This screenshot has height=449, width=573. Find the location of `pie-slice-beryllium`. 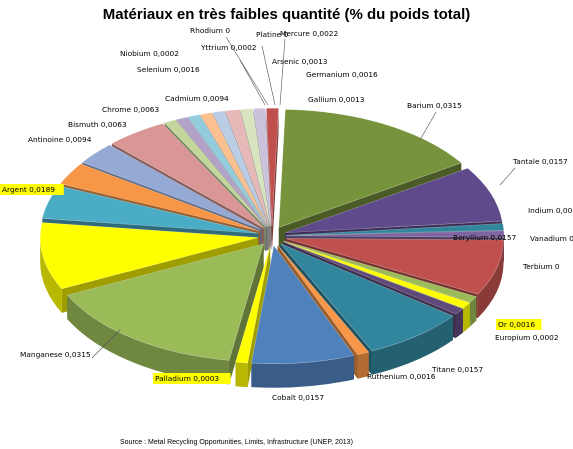

pie-slice-beryllium is located at coordinates (394, 266).